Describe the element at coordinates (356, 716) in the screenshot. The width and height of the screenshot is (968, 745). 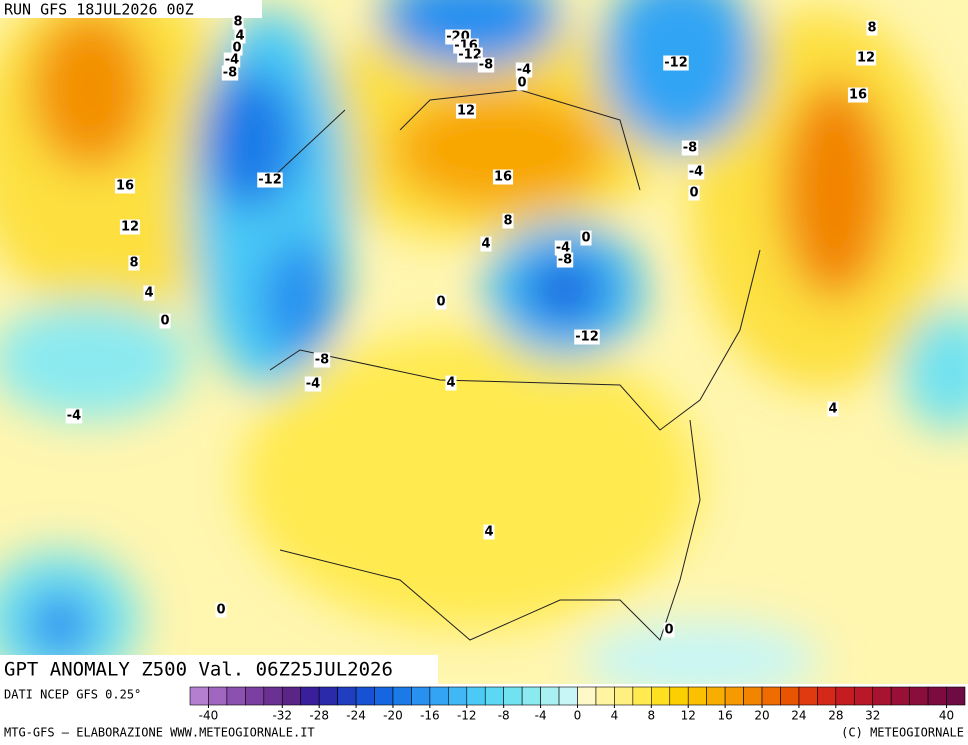
I see `colorbar-tick-label: -24` at that location.